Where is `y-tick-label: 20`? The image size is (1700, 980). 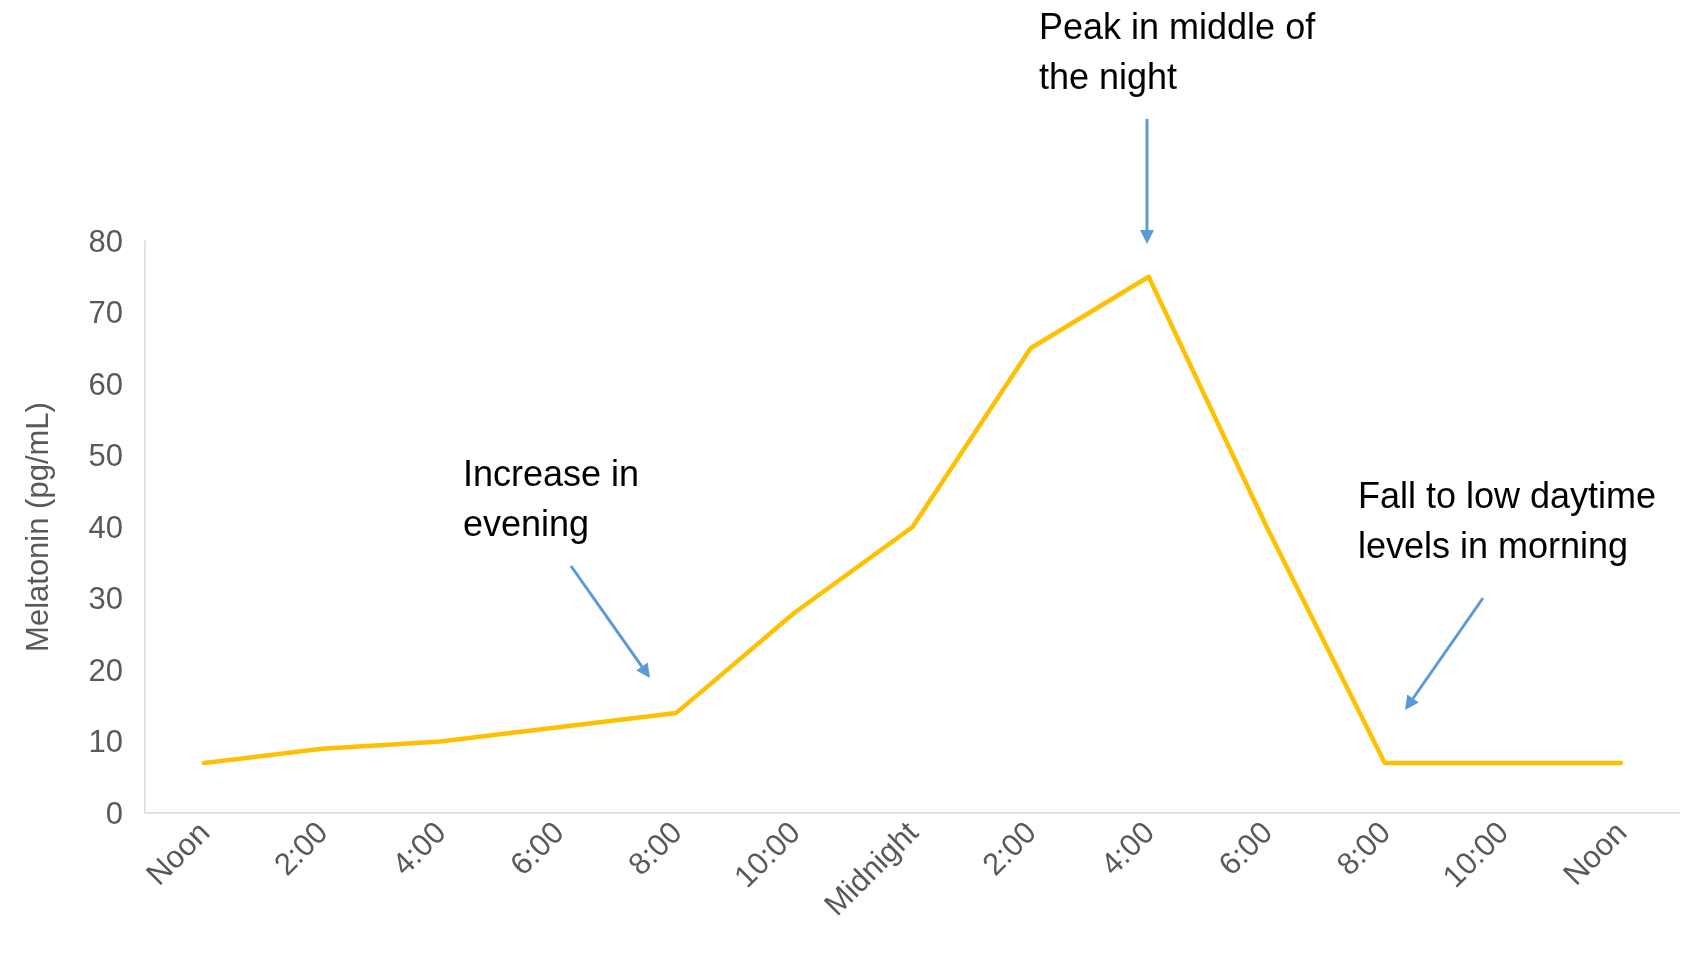
y-tick-label: 20 is located at coordinates (105, 670).